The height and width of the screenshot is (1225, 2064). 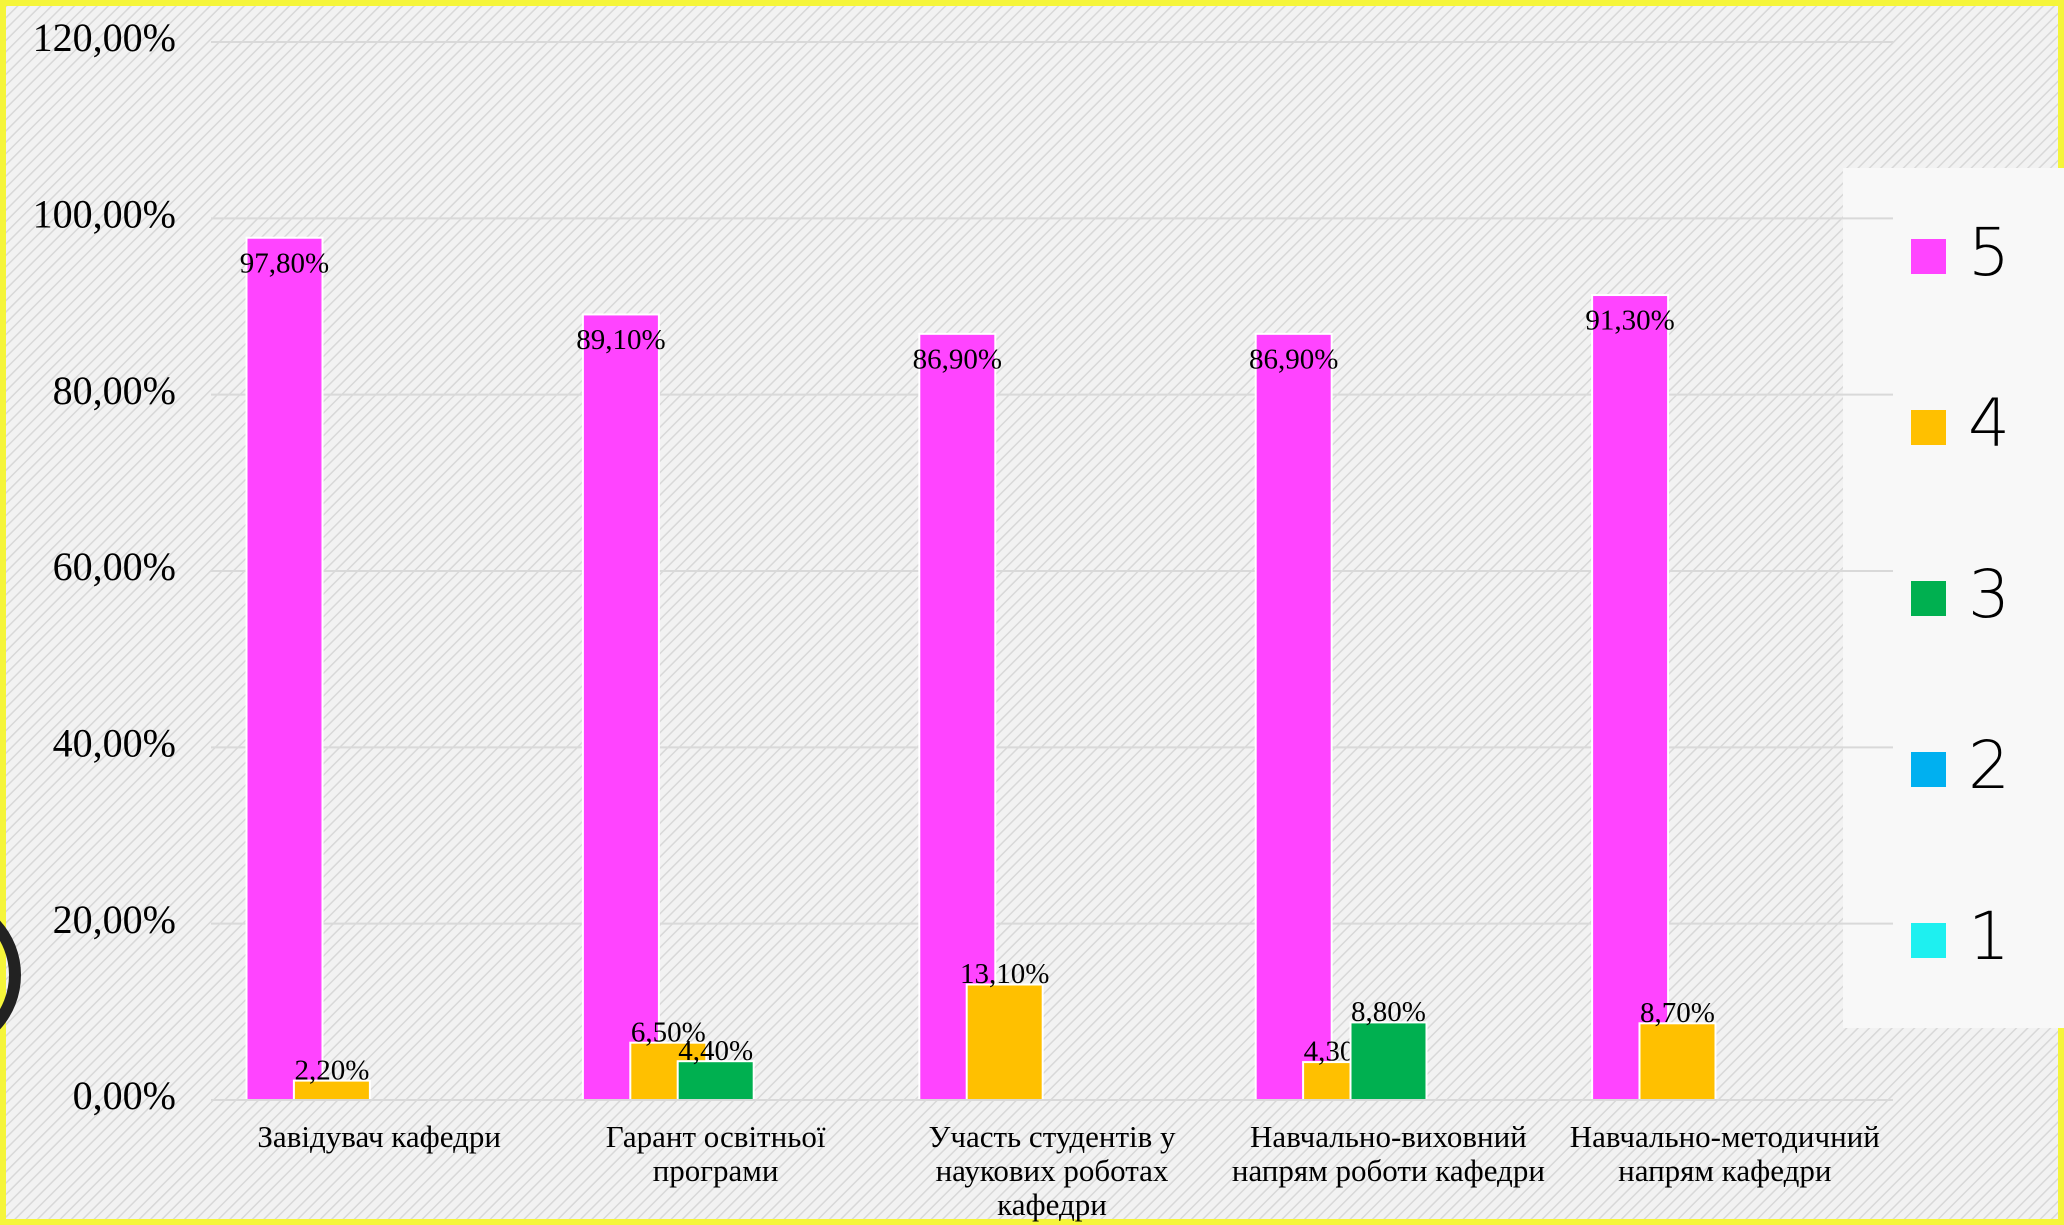 What do you see at coordinates (1677, 1013) in the screenshot?
I see `data-label: 8,70%` at bounding box center [1677, 1013].